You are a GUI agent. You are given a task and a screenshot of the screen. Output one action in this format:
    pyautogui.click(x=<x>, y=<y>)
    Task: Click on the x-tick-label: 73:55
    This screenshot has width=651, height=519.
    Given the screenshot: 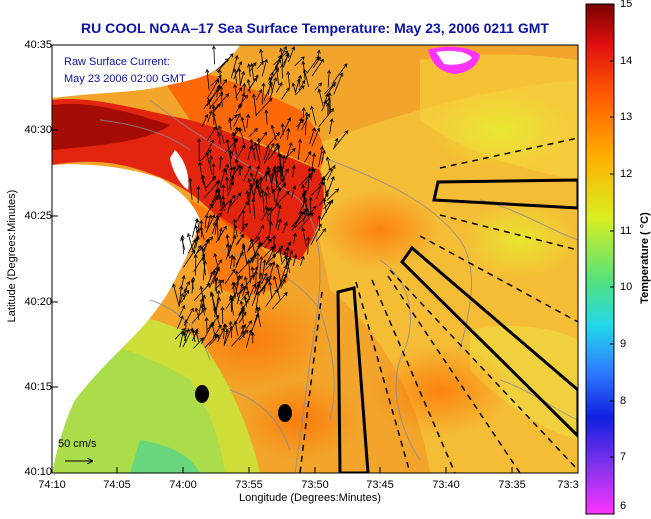 What is the action you would take?
    pyautogui.click(x=249, y=485)
    